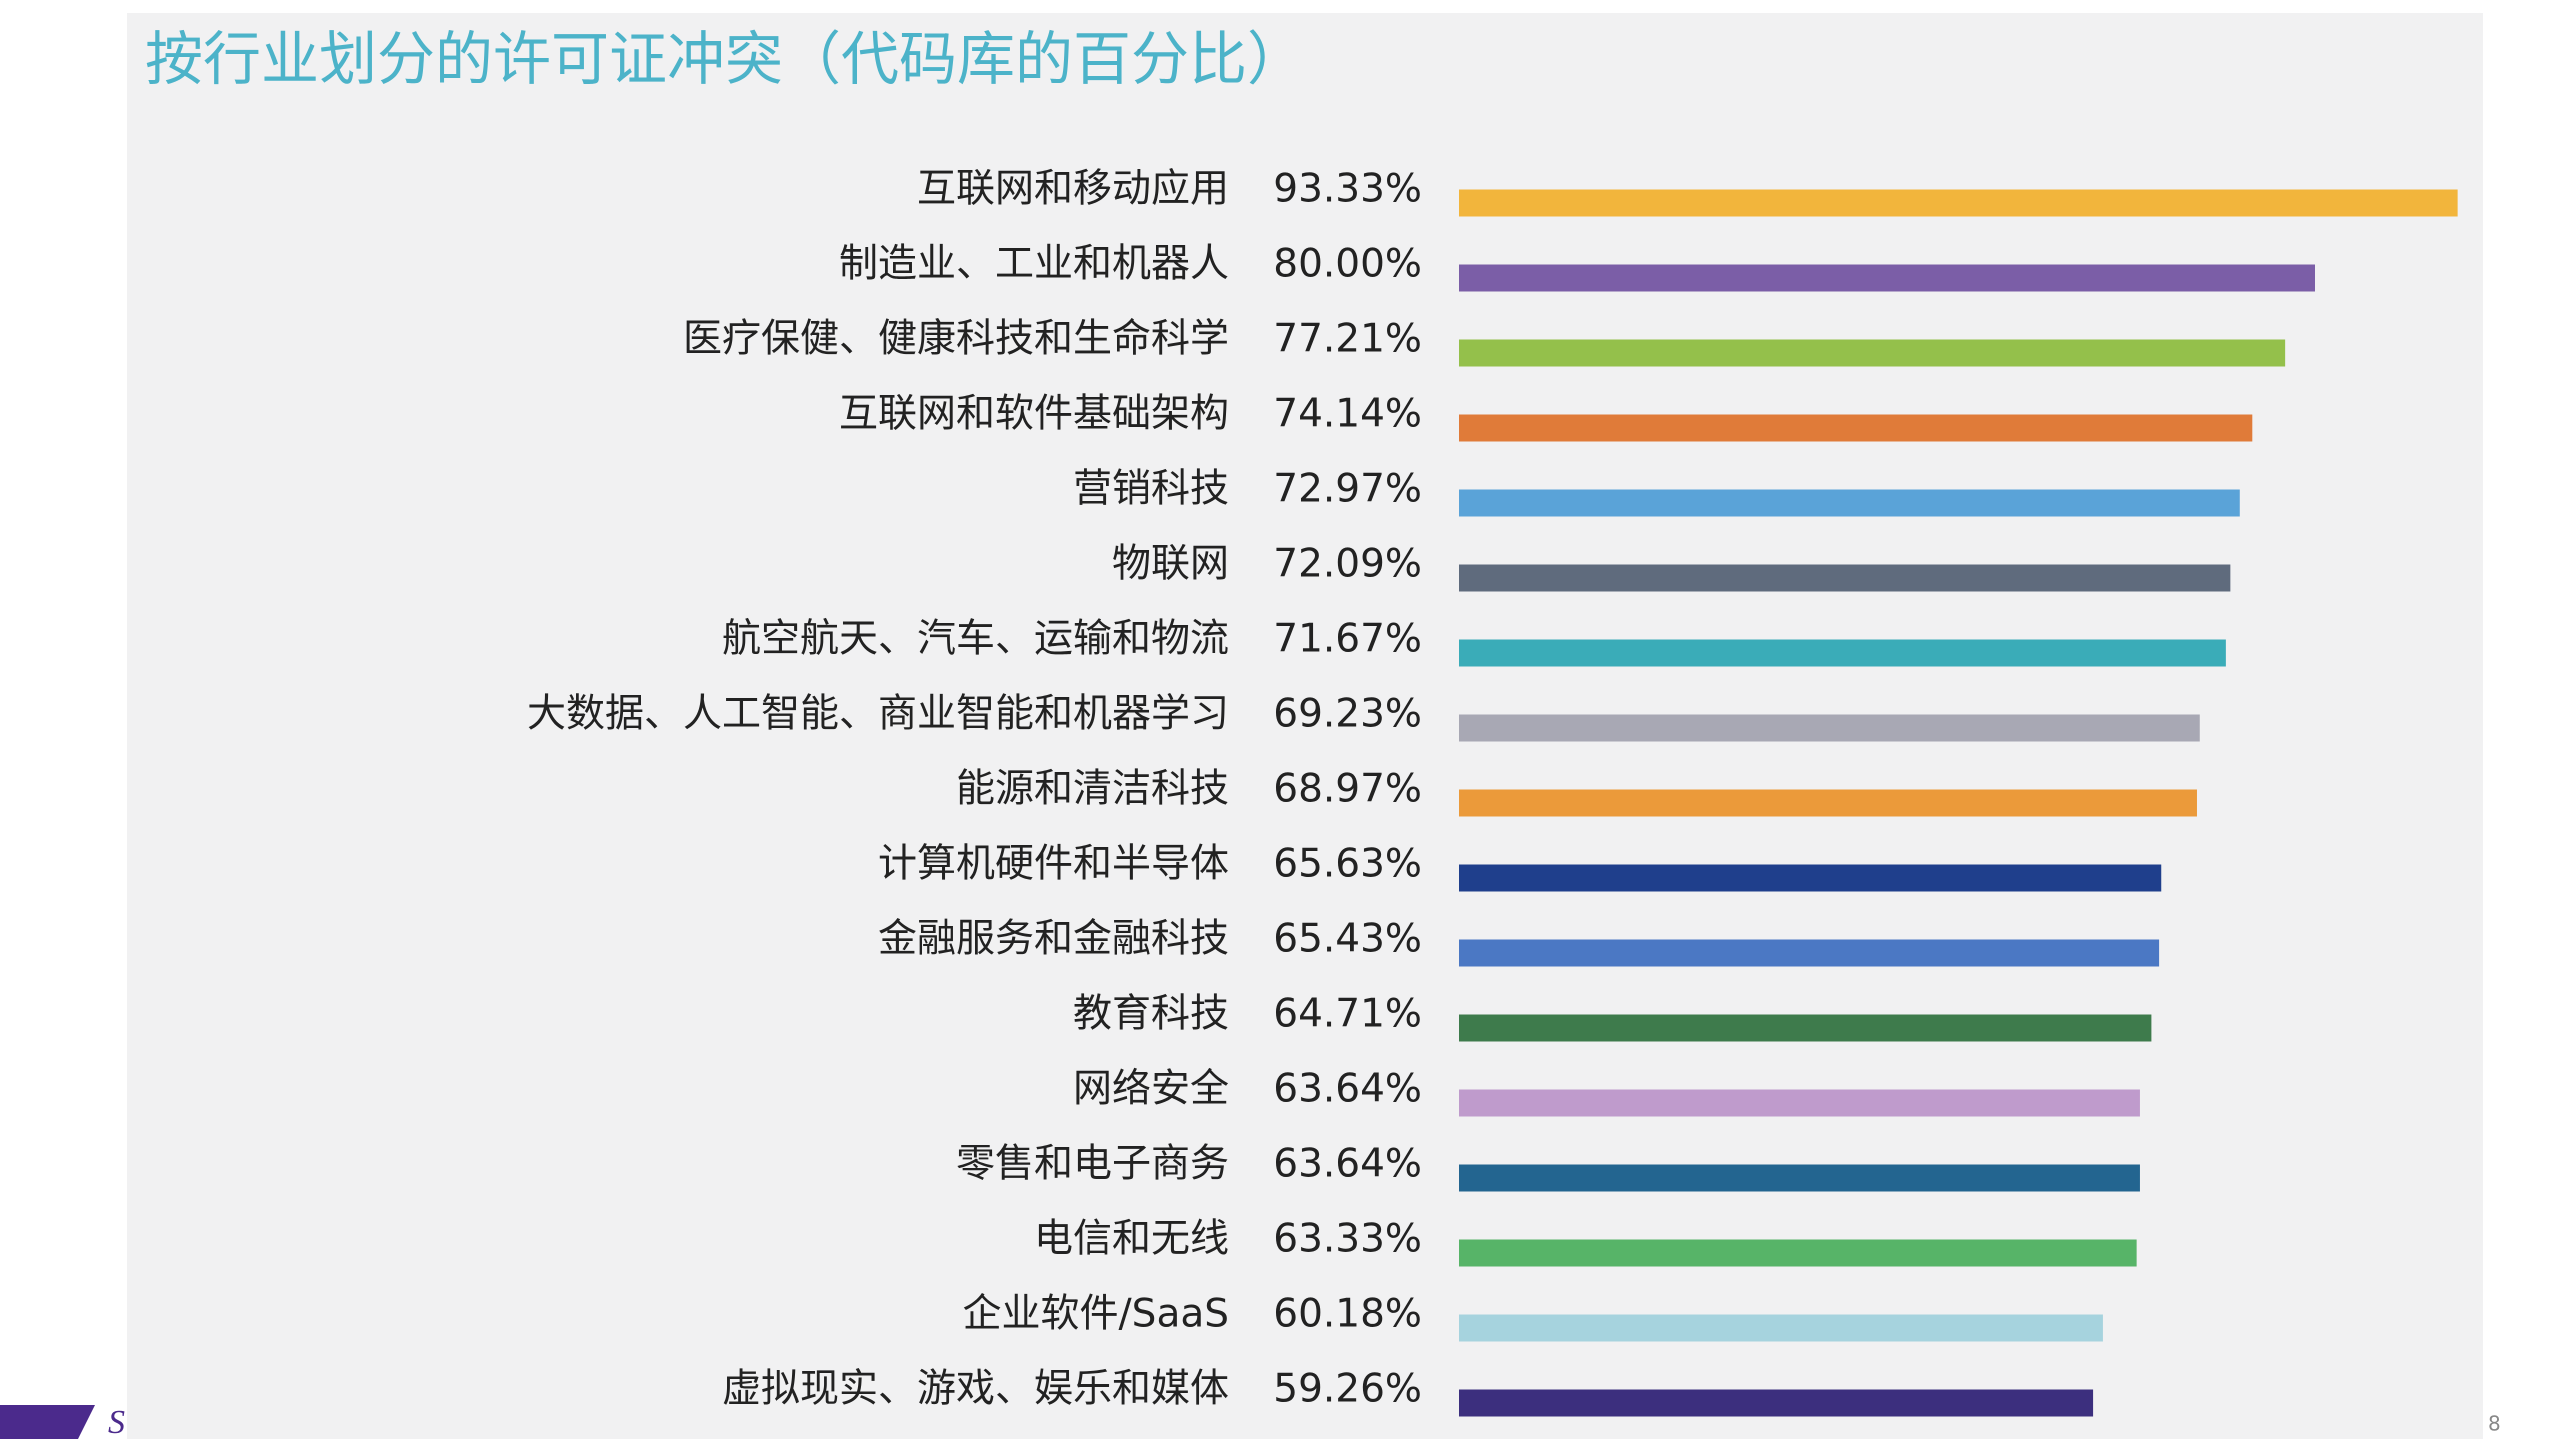 This screenshot has width=2559, height=1439. What do you see at coordinates (956, 339) in the screenshot?
I see `category-label: 医疗保健、健康科技和生命科学` at bounding box center [956, 339].